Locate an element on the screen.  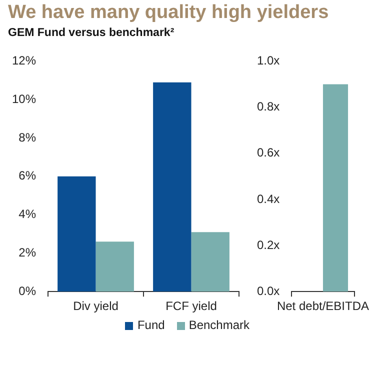
x-tick-label: FCF yield is located at coordinates (191, 306).